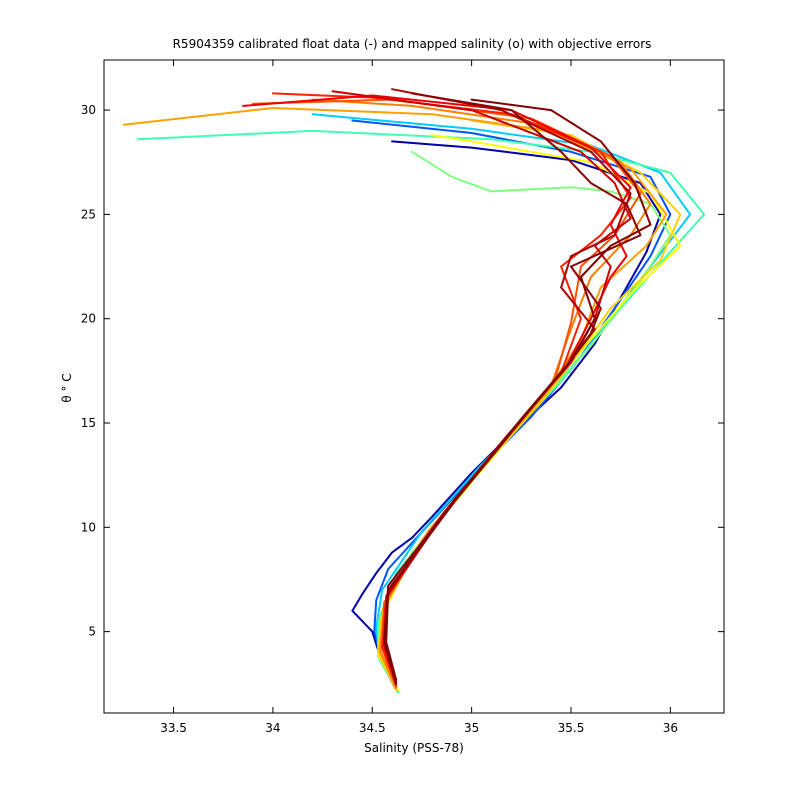 This screenshot has width=800, height=800. Describe the element at coordinates (92, 632) in the screenshot. I see `y-tick-label: 5` at that location.